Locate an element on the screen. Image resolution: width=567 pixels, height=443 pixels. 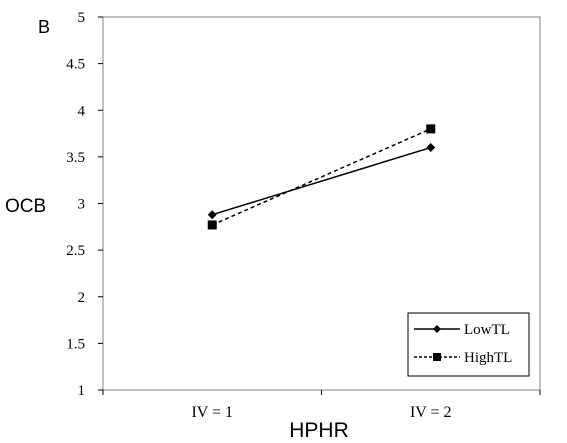
series-lowtl is located at coordinates (321, 181).